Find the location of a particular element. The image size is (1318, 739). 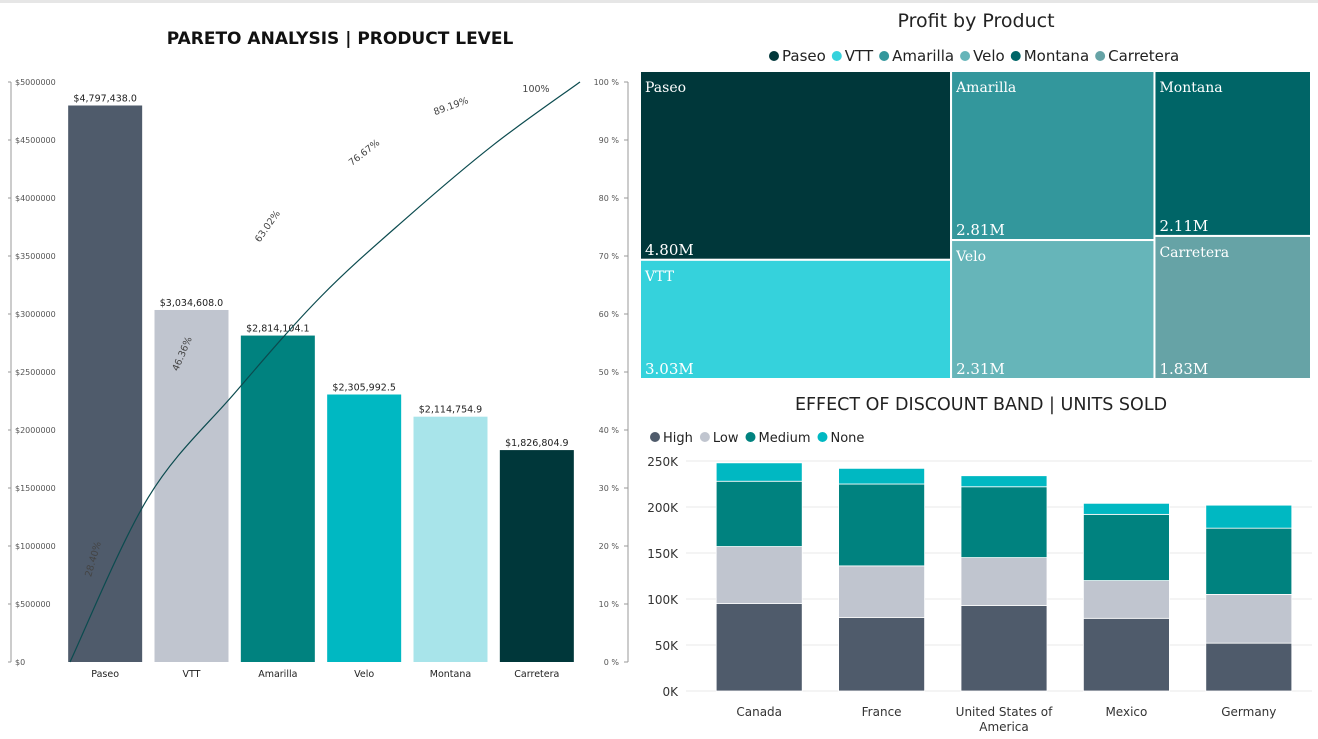

discount-category-line: Mexico is located at coordinates (1126, 712).